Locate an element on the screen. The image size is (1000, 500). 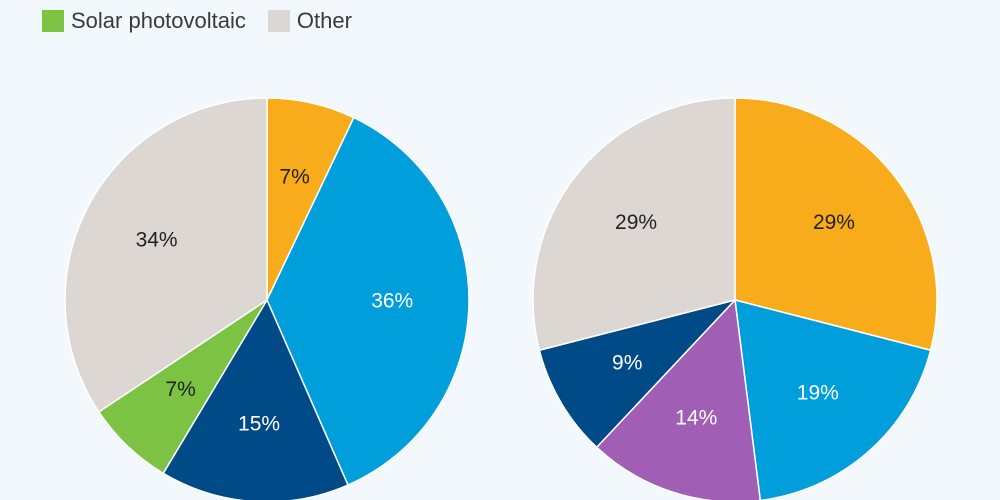
legend-item-other: Other is located at coordinates (309, 21).